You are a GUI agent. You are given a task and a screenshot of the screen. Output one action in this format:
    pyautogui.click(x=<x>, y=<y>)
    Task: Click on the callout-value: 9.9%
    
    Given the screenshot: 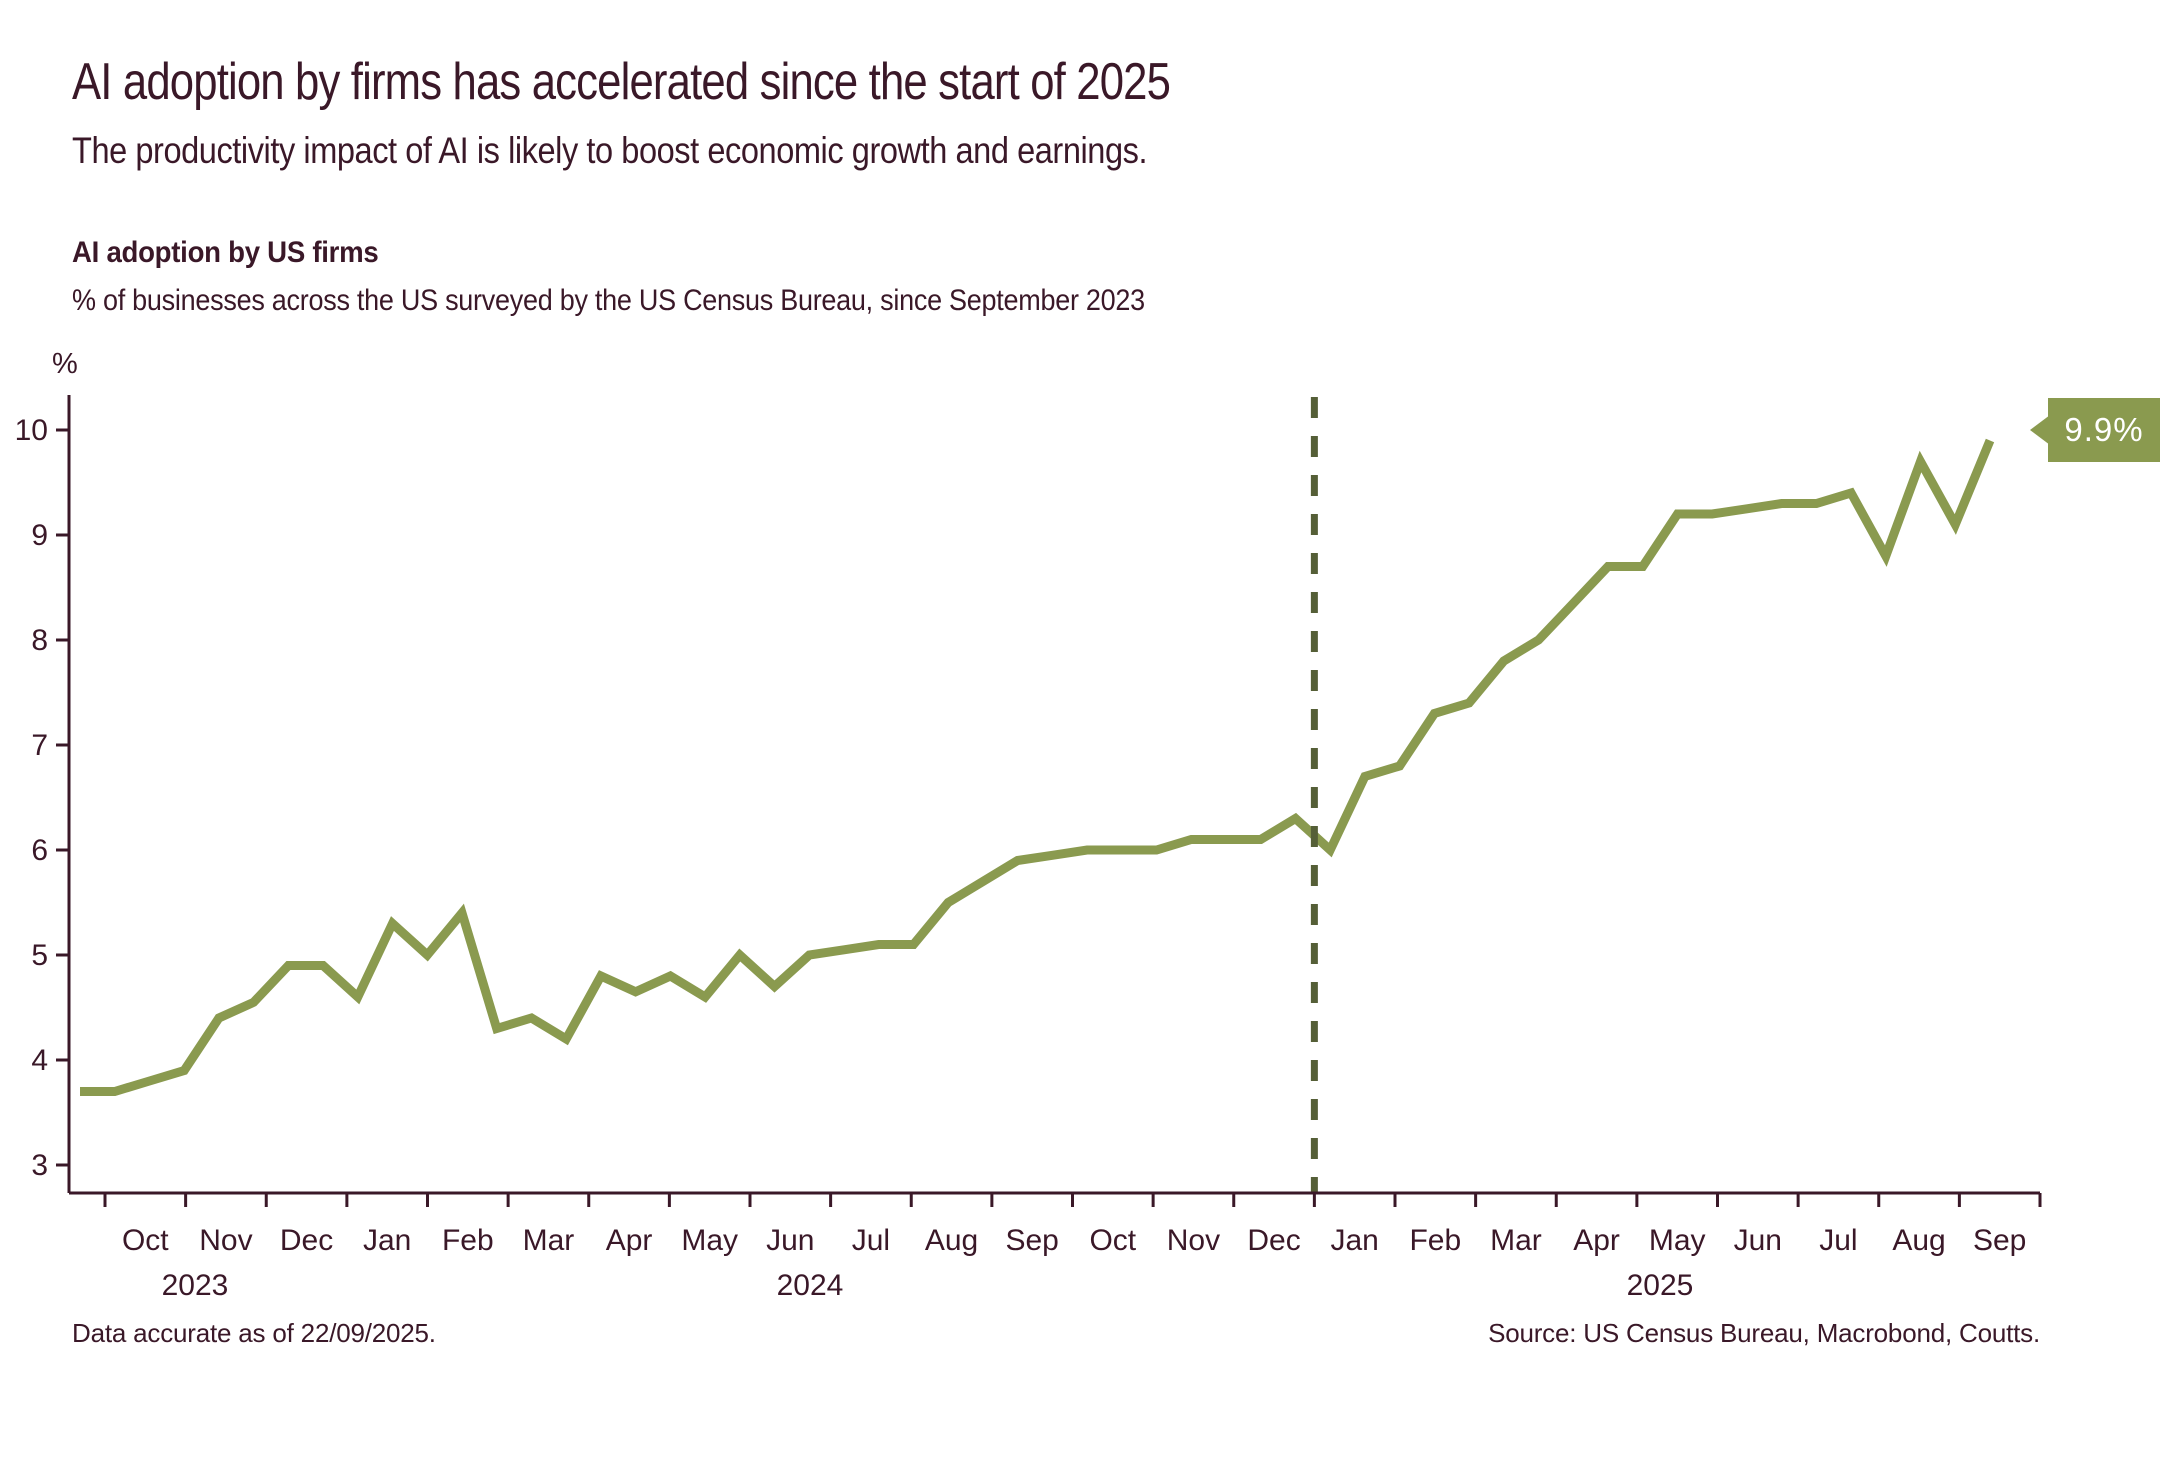 What is the action you would take?
    pyautogui.click(x=2104, y=430)
    